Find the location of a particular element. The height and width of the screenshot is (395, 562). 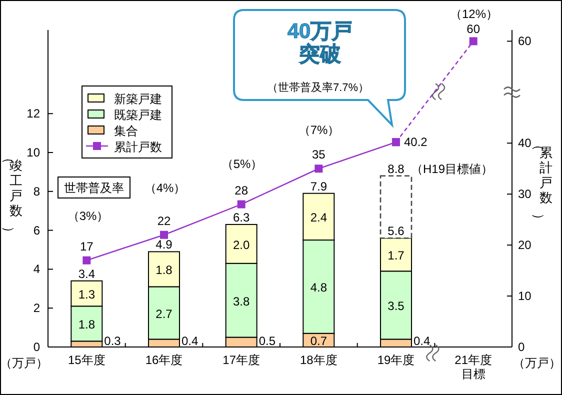

total-label: 8.8 is located at coordinates (396, 169).